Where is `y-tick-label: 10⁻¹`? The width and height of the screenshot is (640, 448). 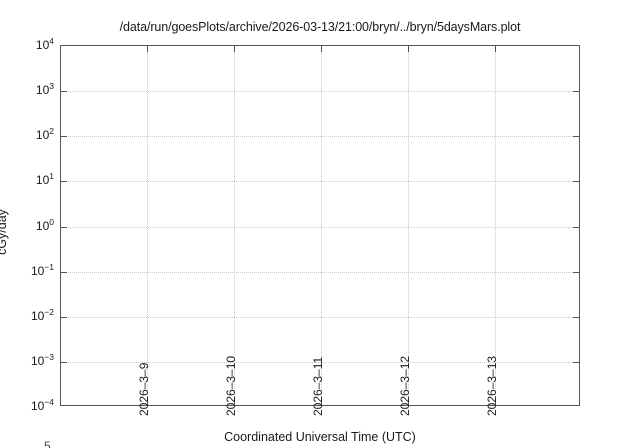 y-tick-label: 10⁻¹ is located at coordinates (42, 269).